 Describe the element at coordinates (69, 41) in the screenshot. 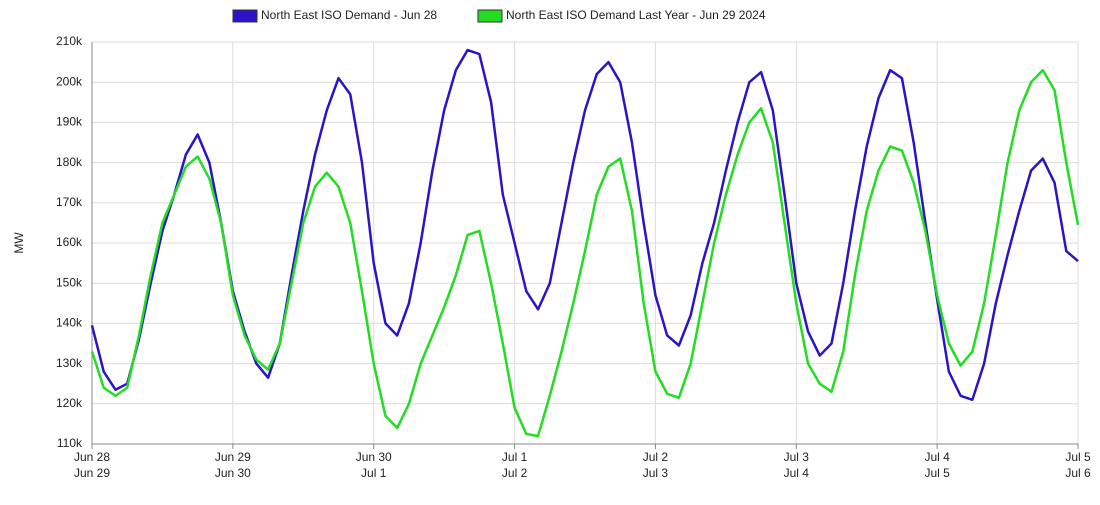

I see `y-tick-label: 210k` at that location.